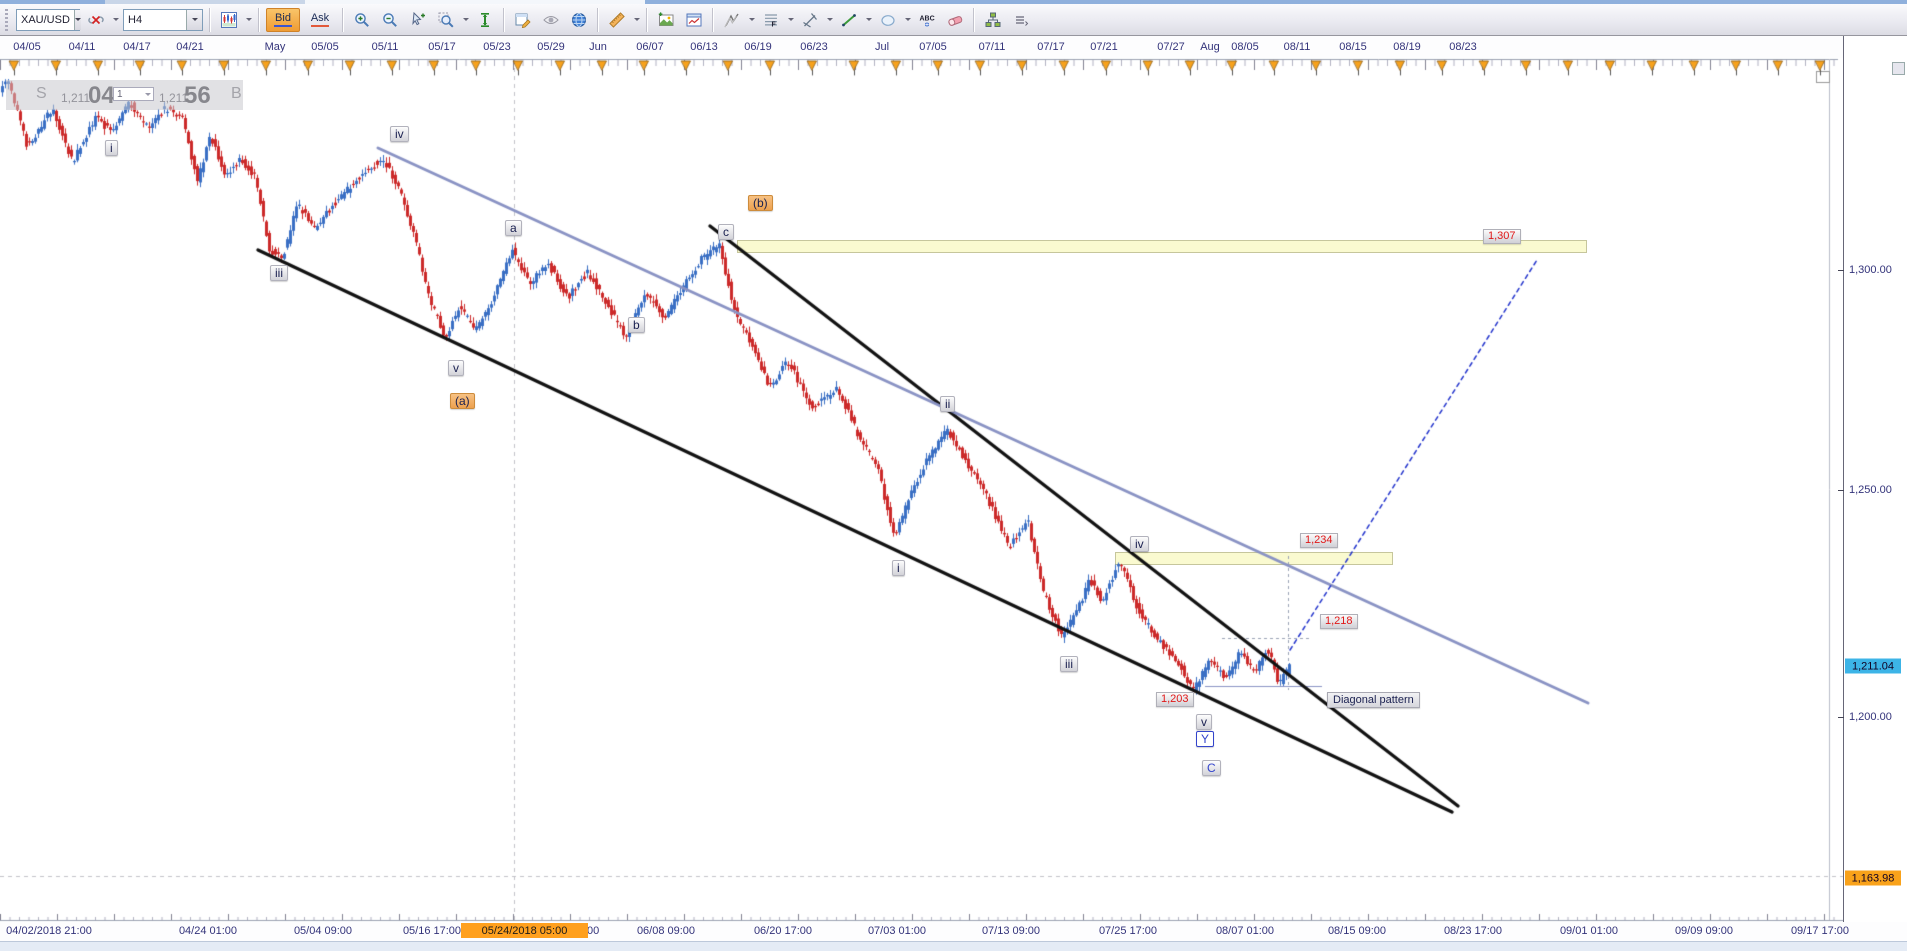 The image size is (1907, 951). Describe the element at coordinates (174, 98) in the screenshot. I see `buy-price-small: 1,211` at that location.